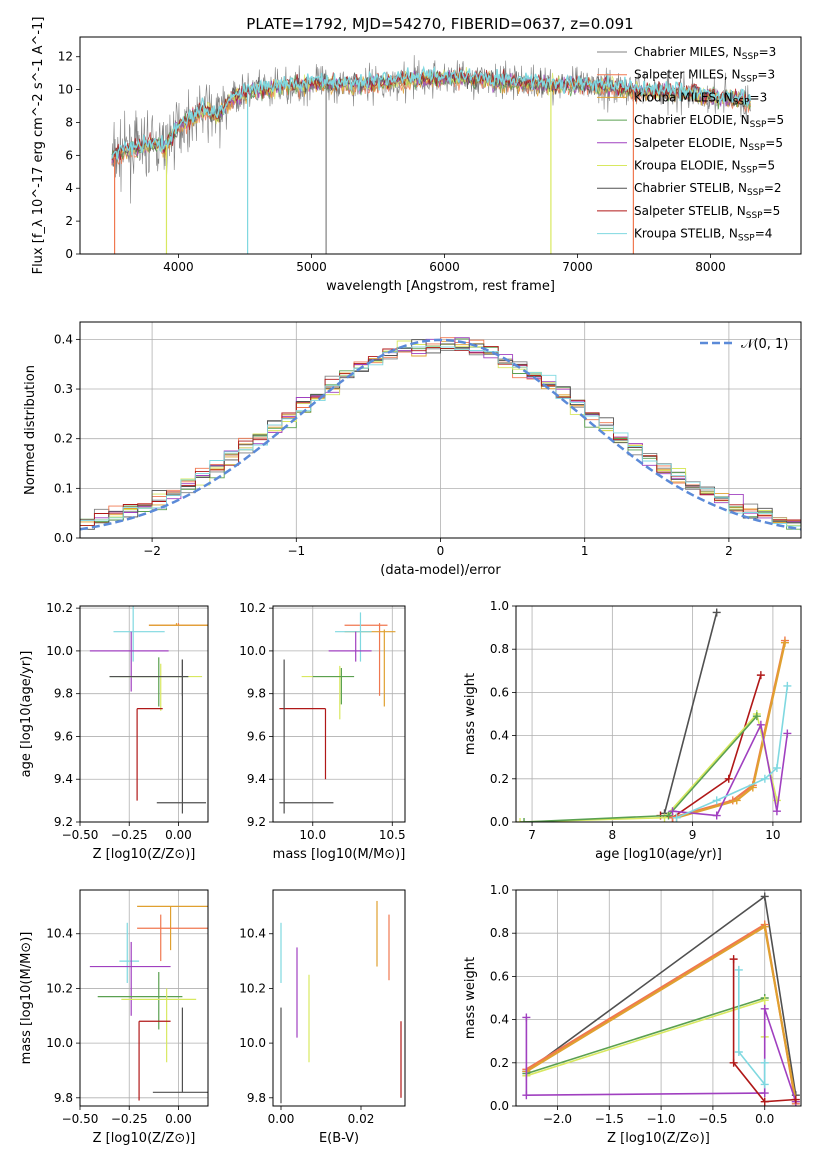  I want to click on age-vs-Z-frame, so click(144, 714).